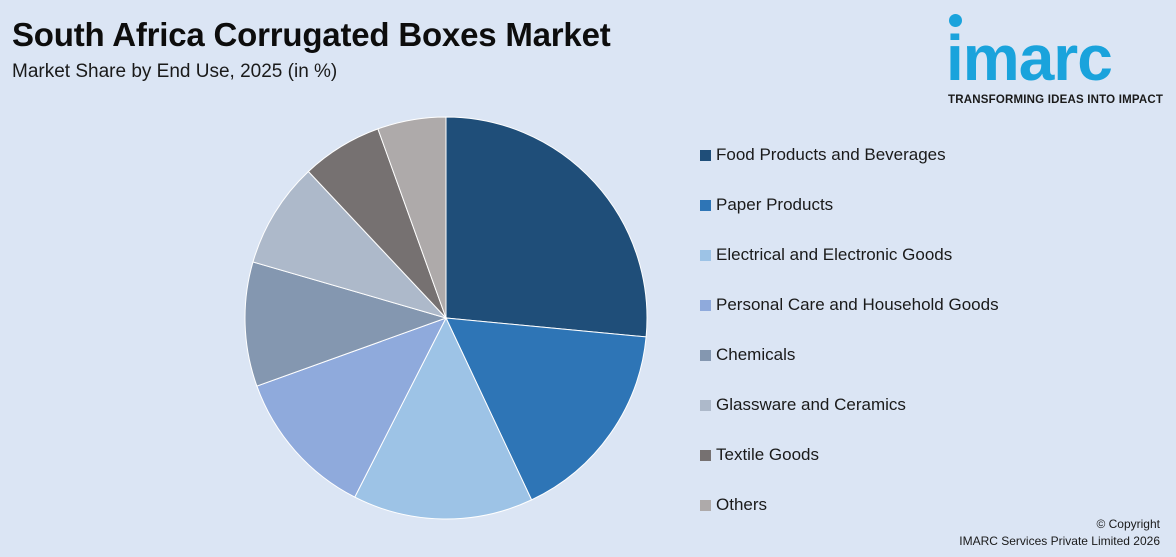  Describe the element at coordinates (756, 354) in the screenshot. I see `legend-label: Chemicals` at that location.